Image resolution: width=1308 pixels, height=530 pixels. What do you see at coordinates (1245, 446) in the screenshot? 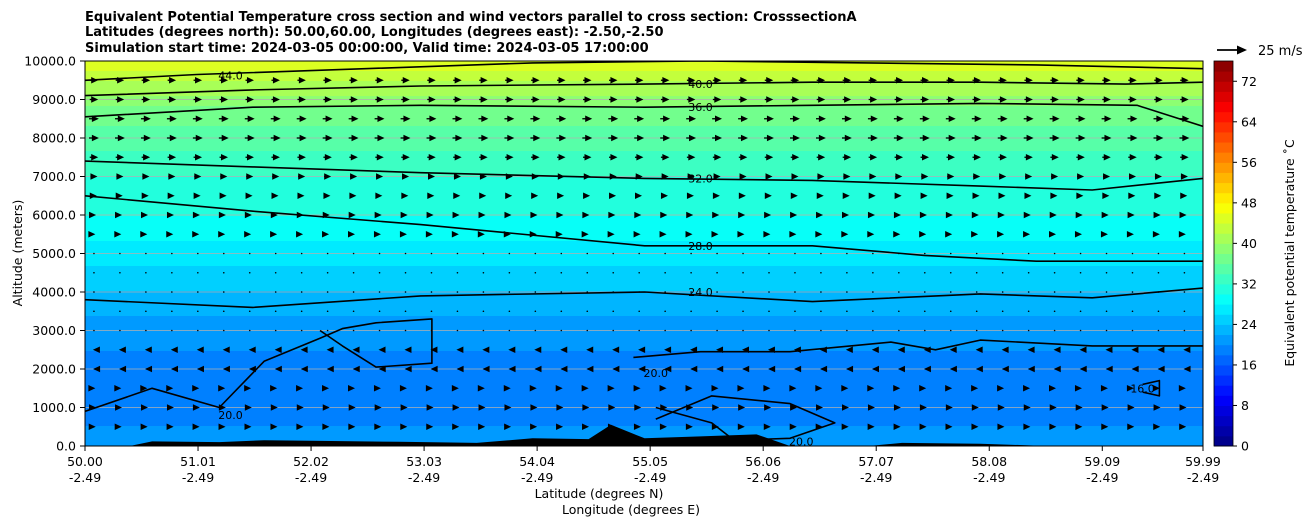
I see `colorbar-tick-label: 0` at bounding box center [1245, 446].